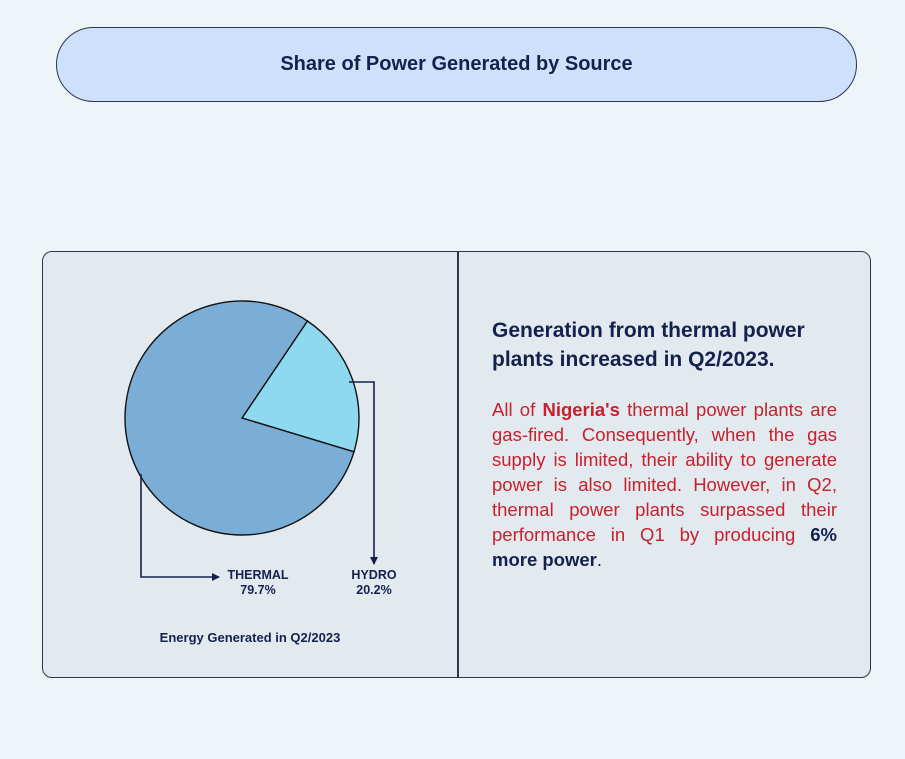  What do you see at coordinates (300, 386) in the screenshot?
I see `pie-slice-hydro` at bounding box center [300, 386].